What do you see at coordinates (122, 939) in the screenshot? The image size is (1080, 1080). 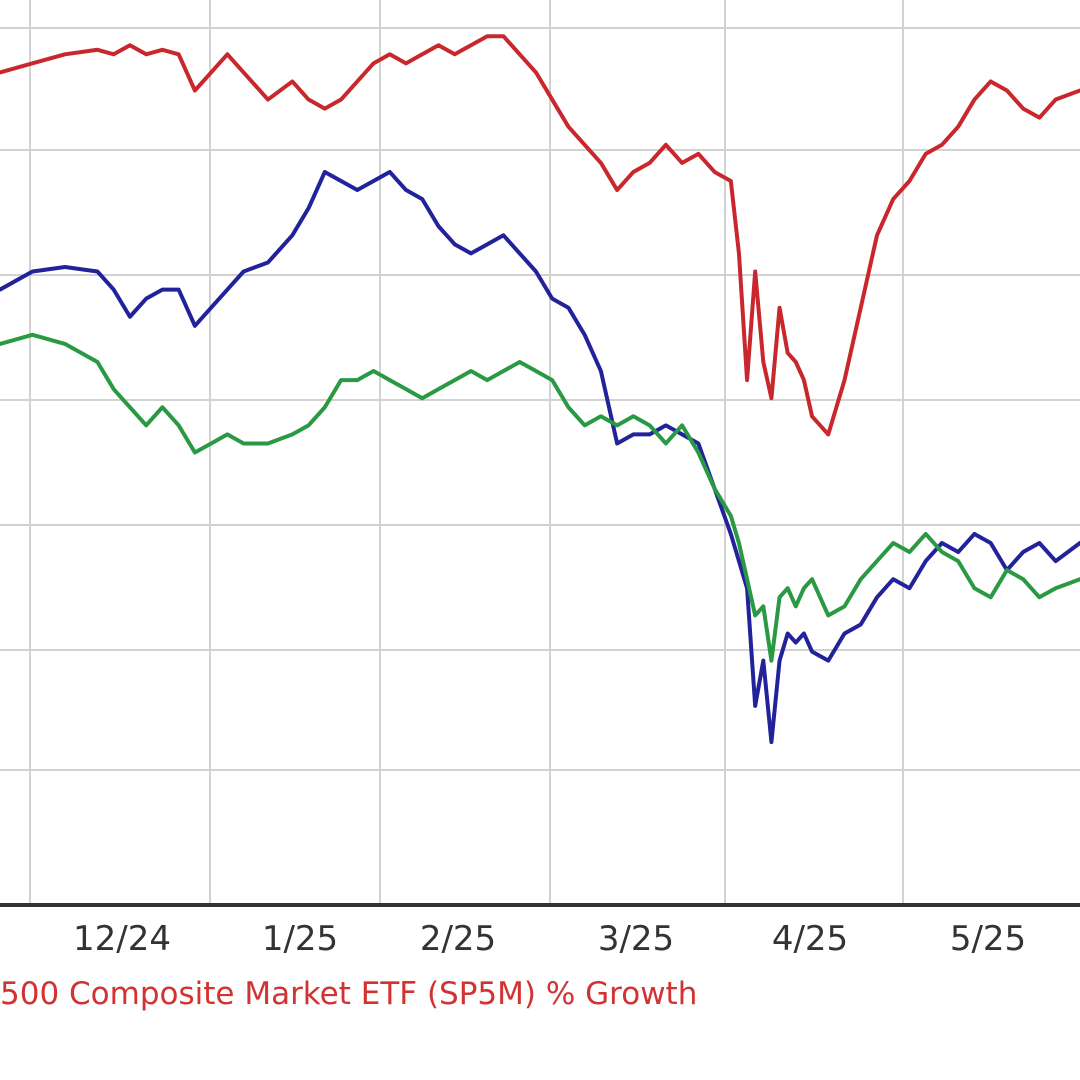 I see `x-tick-label: 12/24` at bounding box center [122, 939].